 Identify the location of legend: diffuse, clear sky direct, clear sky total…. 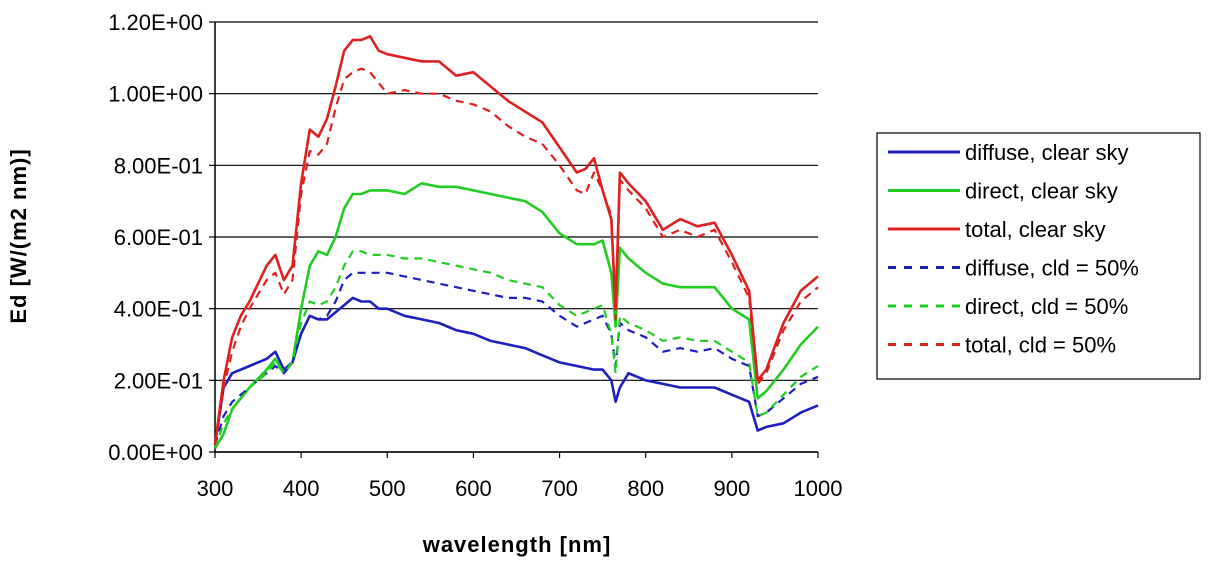
(1038, 256).